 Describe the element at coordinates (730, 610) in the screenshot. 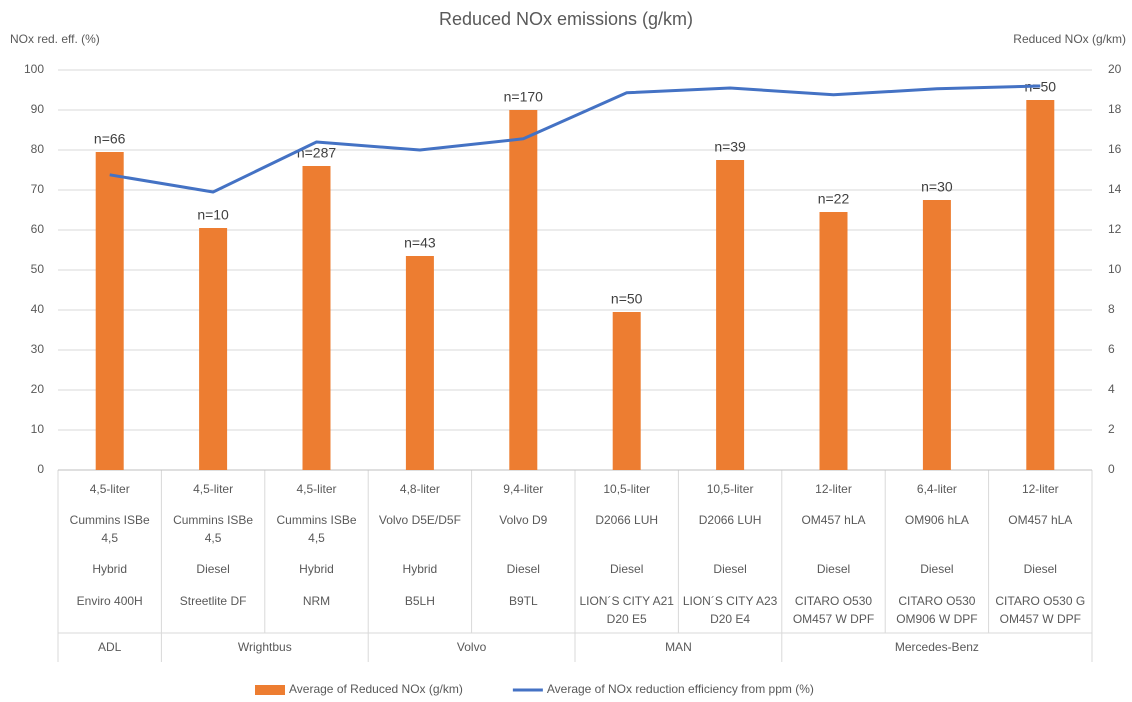

I see `x-tick-label: LION´S CITY A23 D20 E4` at that location.